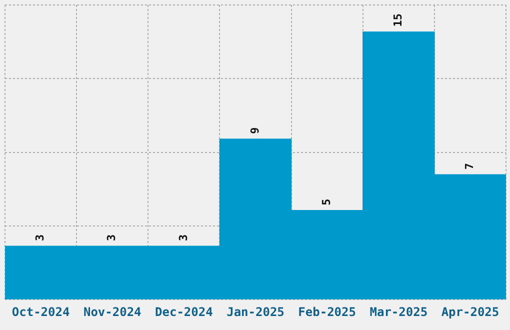 This screenshot has height=330, width=510. Describe the element at coordinates (41, 311) in the screenshot. I see `x-tick-label: Oct-2024` at that location.